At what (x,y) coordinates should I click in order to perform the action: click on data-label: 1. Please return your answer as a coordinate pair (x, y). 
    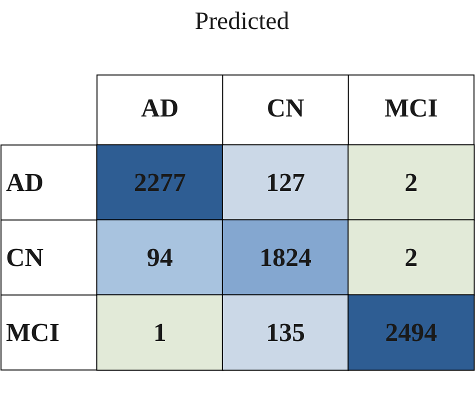
    Looking at the image, I should click on (159, 332).